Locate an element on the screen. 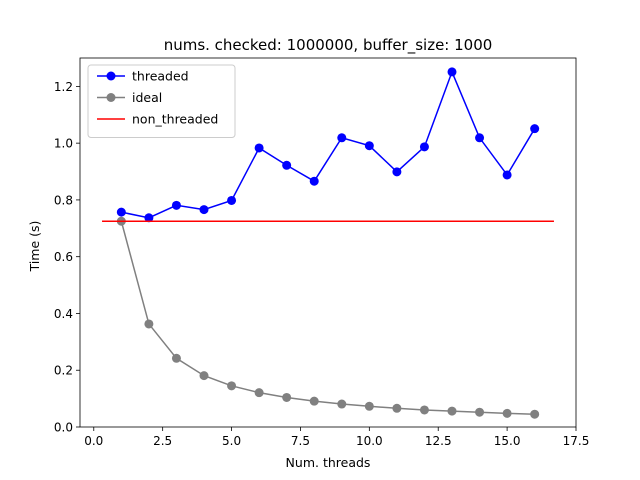  x-tick-label: 12.5 is located at coordinates (438, 441).